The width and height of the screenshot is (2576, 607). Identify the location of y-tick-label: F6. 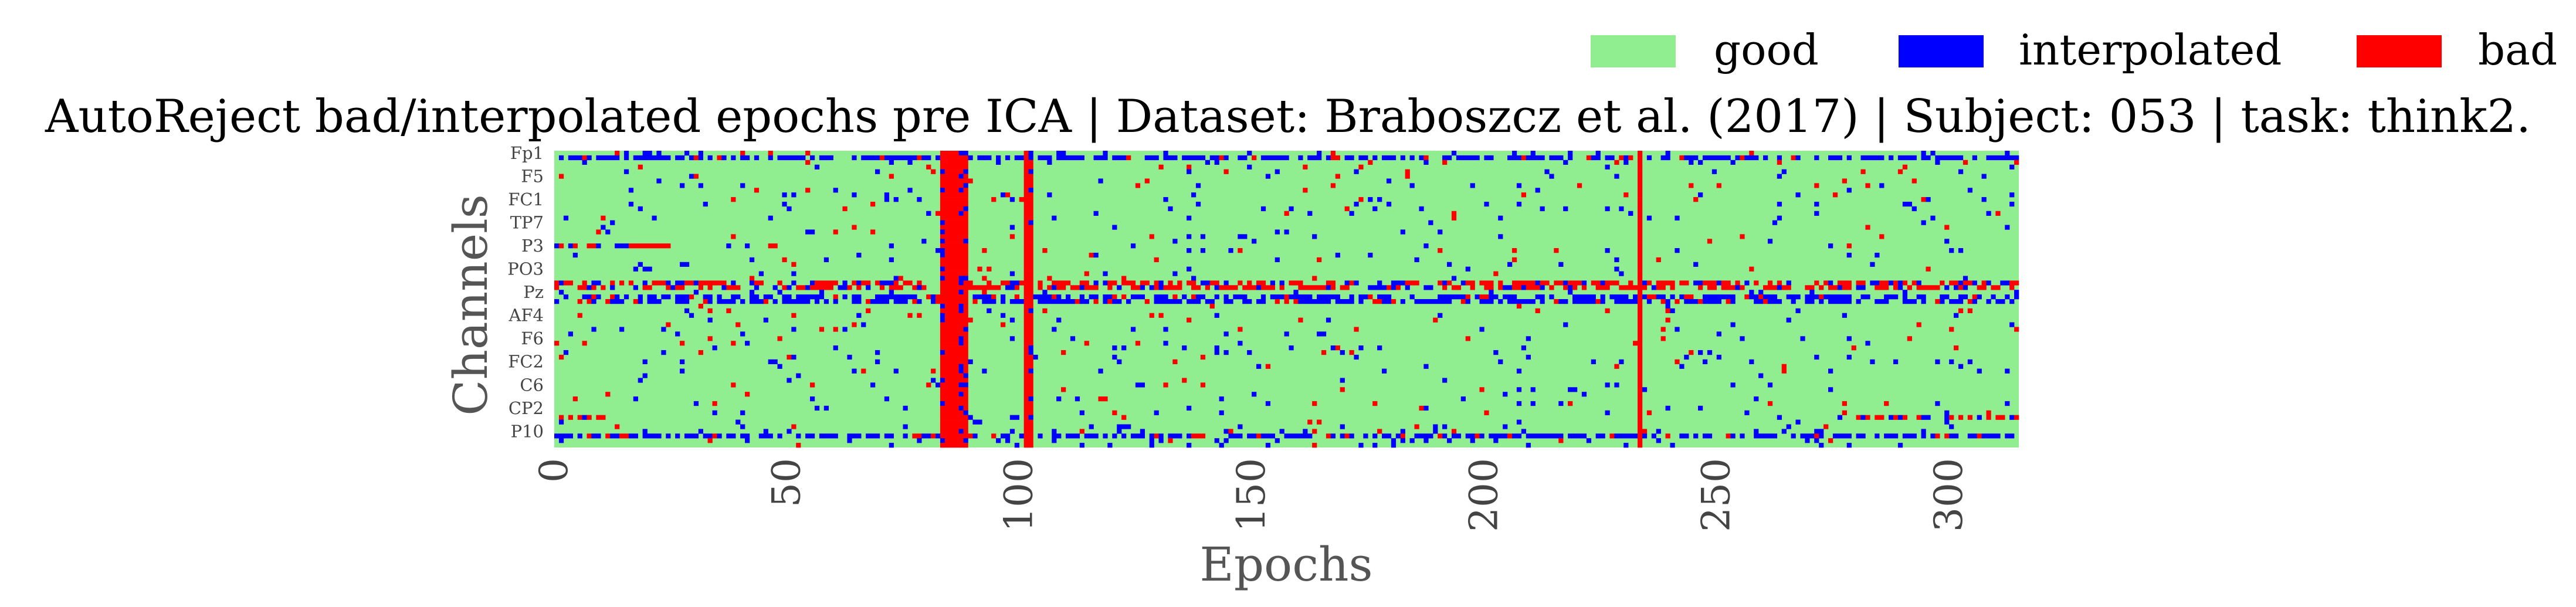
(532, 338).